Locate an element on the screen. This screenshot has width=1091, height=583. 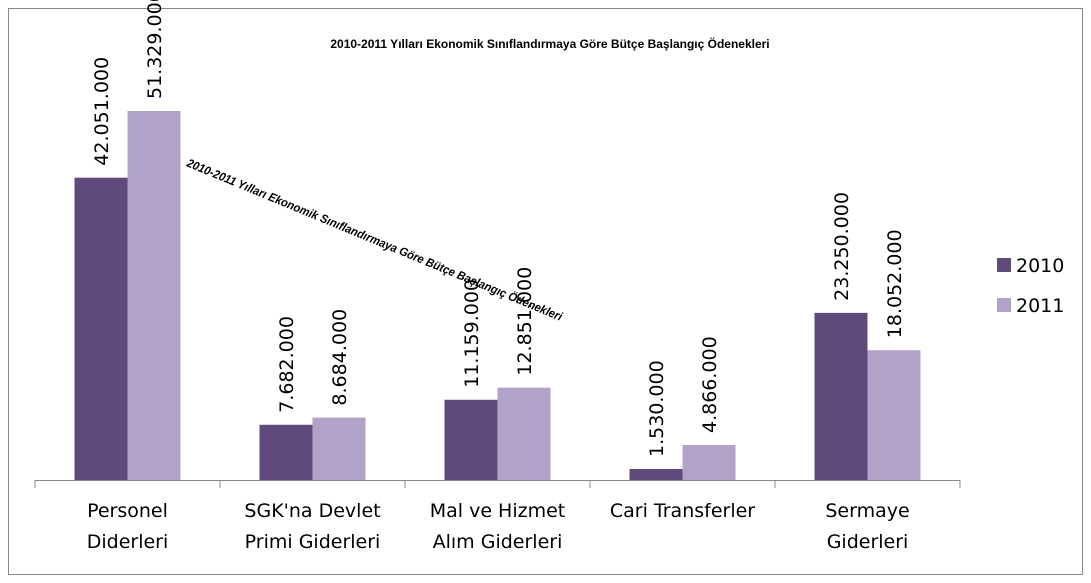
value-label: 11.159.000 is located at coordinates (472, 333).